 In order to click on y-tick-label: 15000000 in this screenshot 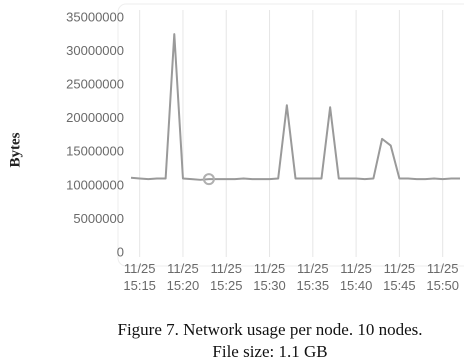, I will do `click(95, 151)`.